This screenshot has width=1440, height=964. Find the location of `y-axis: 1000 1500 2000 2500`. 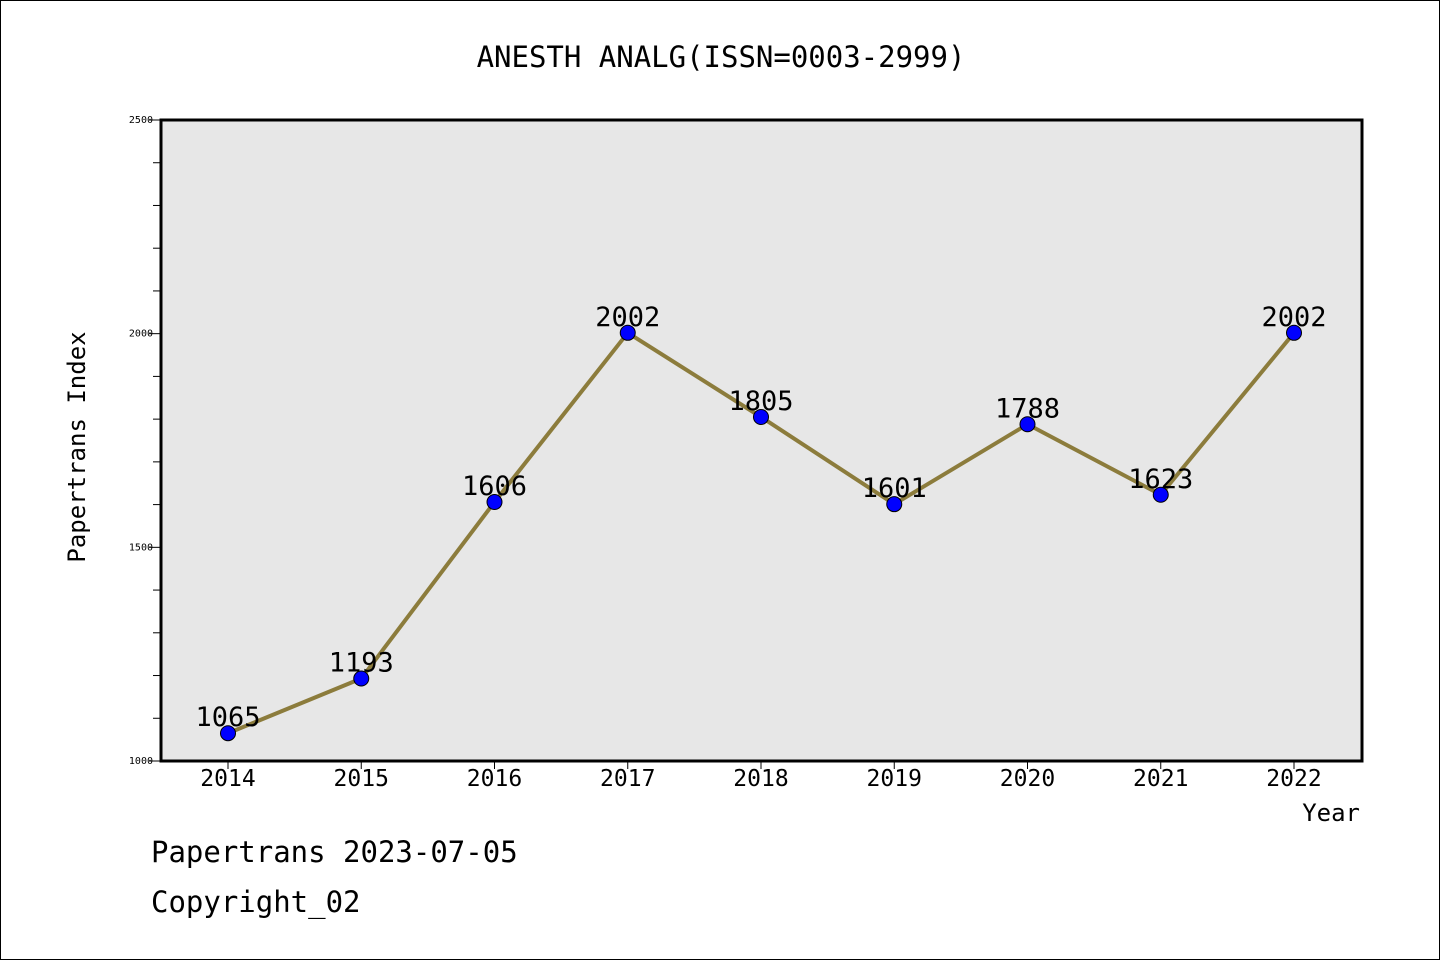

y-axis: 1000 1500 2000 2500 is located at coordinates (145, 441).